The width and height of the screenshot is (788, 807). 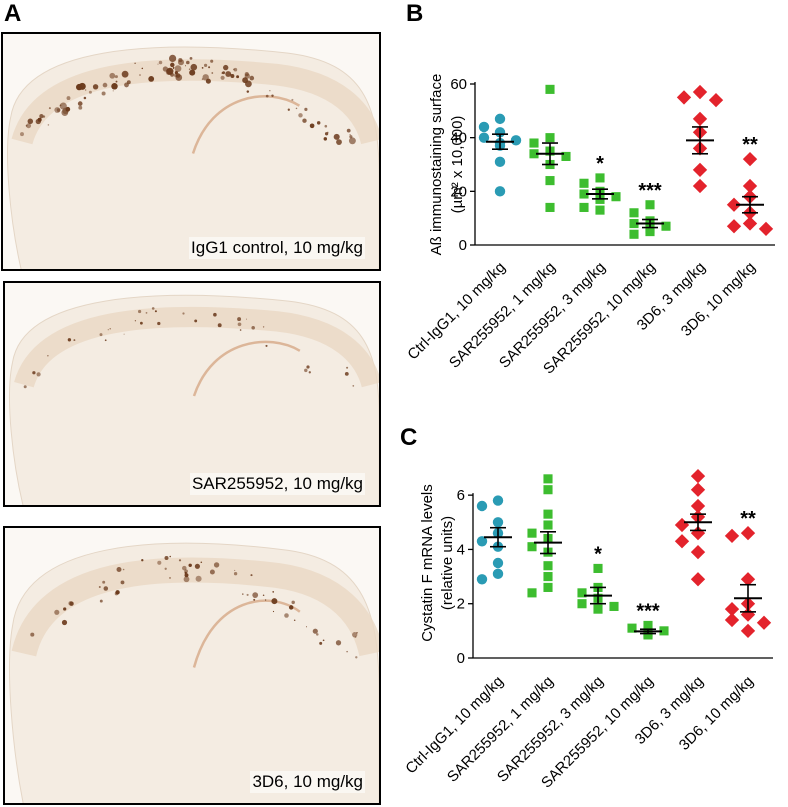 I want to click on category-label: SAR255952, 1 mg/kg, so click(x=502, y=315).